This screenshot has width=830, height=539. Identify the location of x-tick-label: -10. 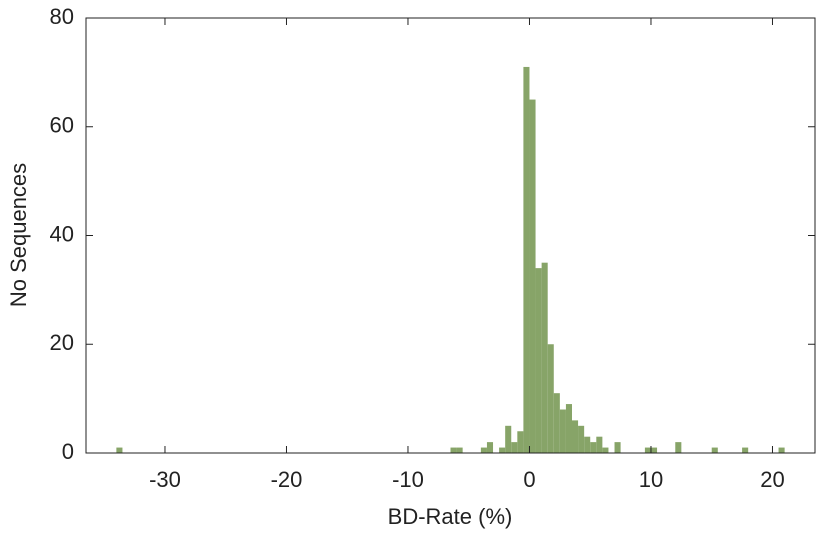
(408, 479).